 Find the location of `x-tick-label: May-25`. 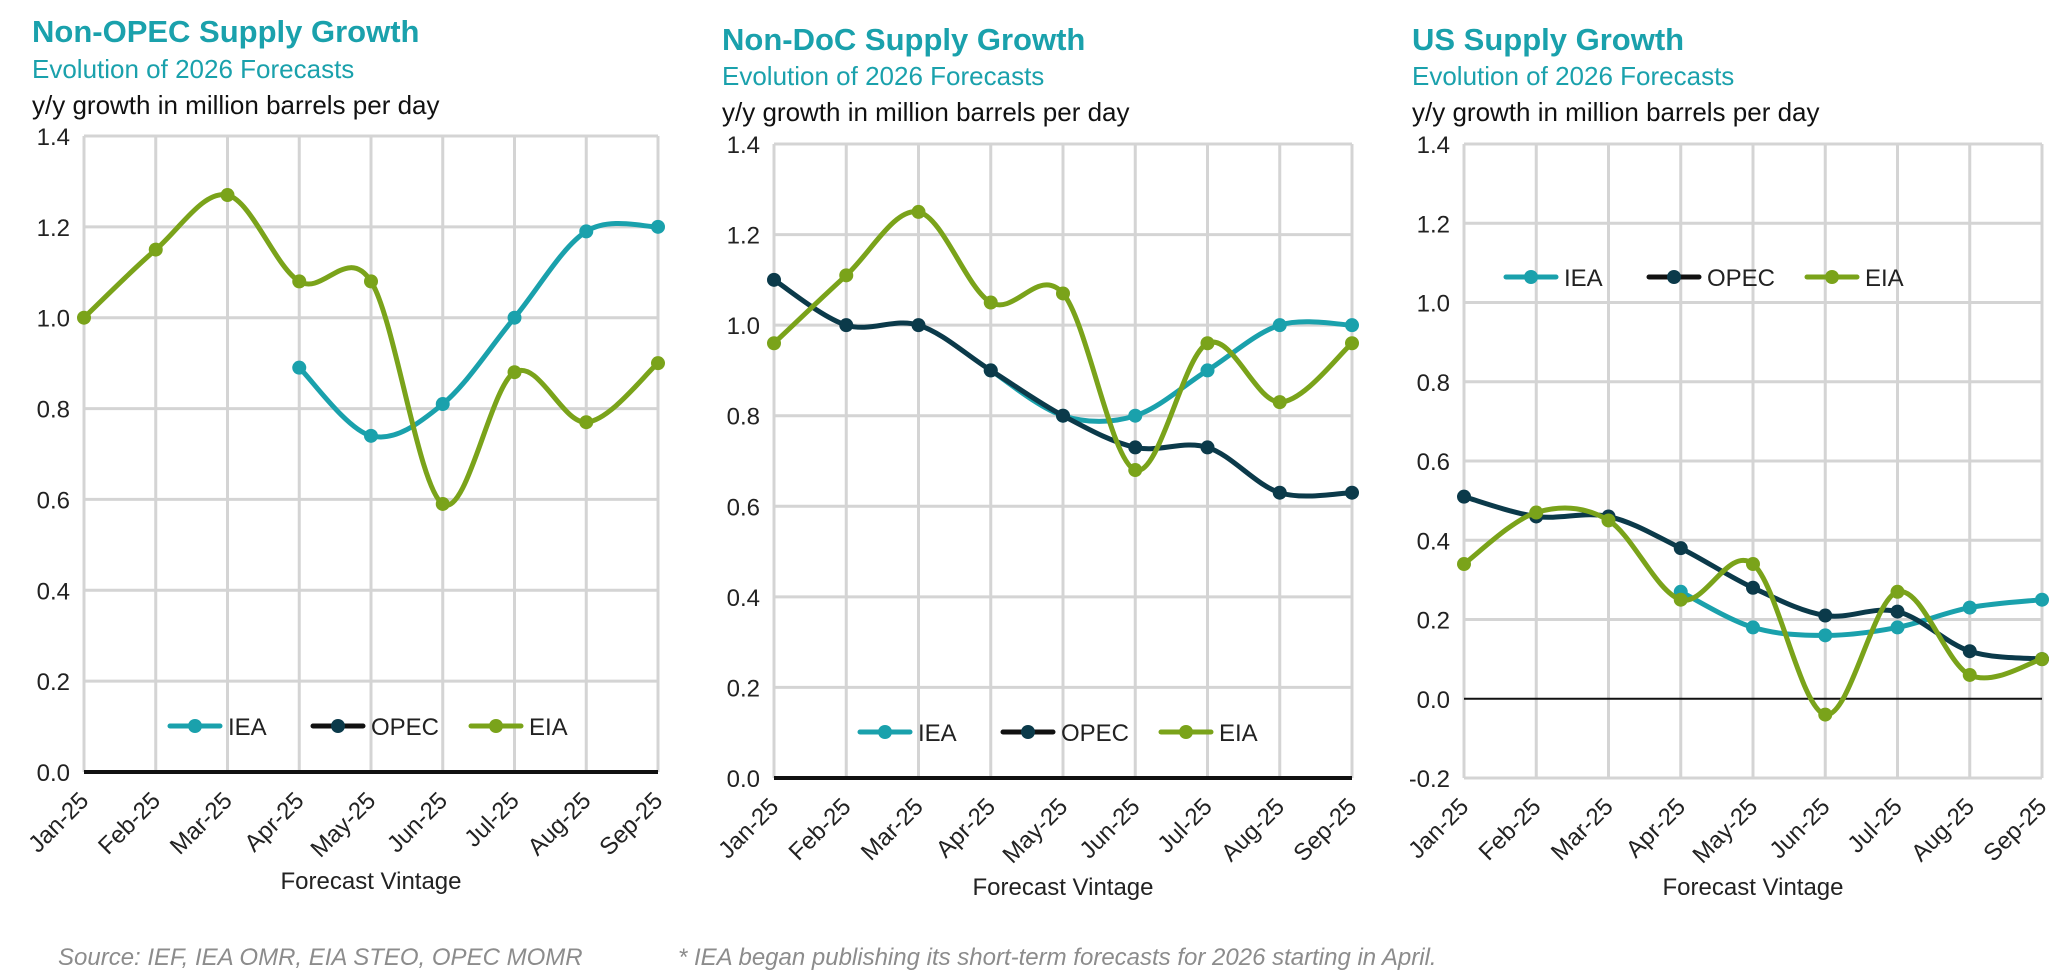

x-tick-label: May-25 is located at coordinates (1726, 831).